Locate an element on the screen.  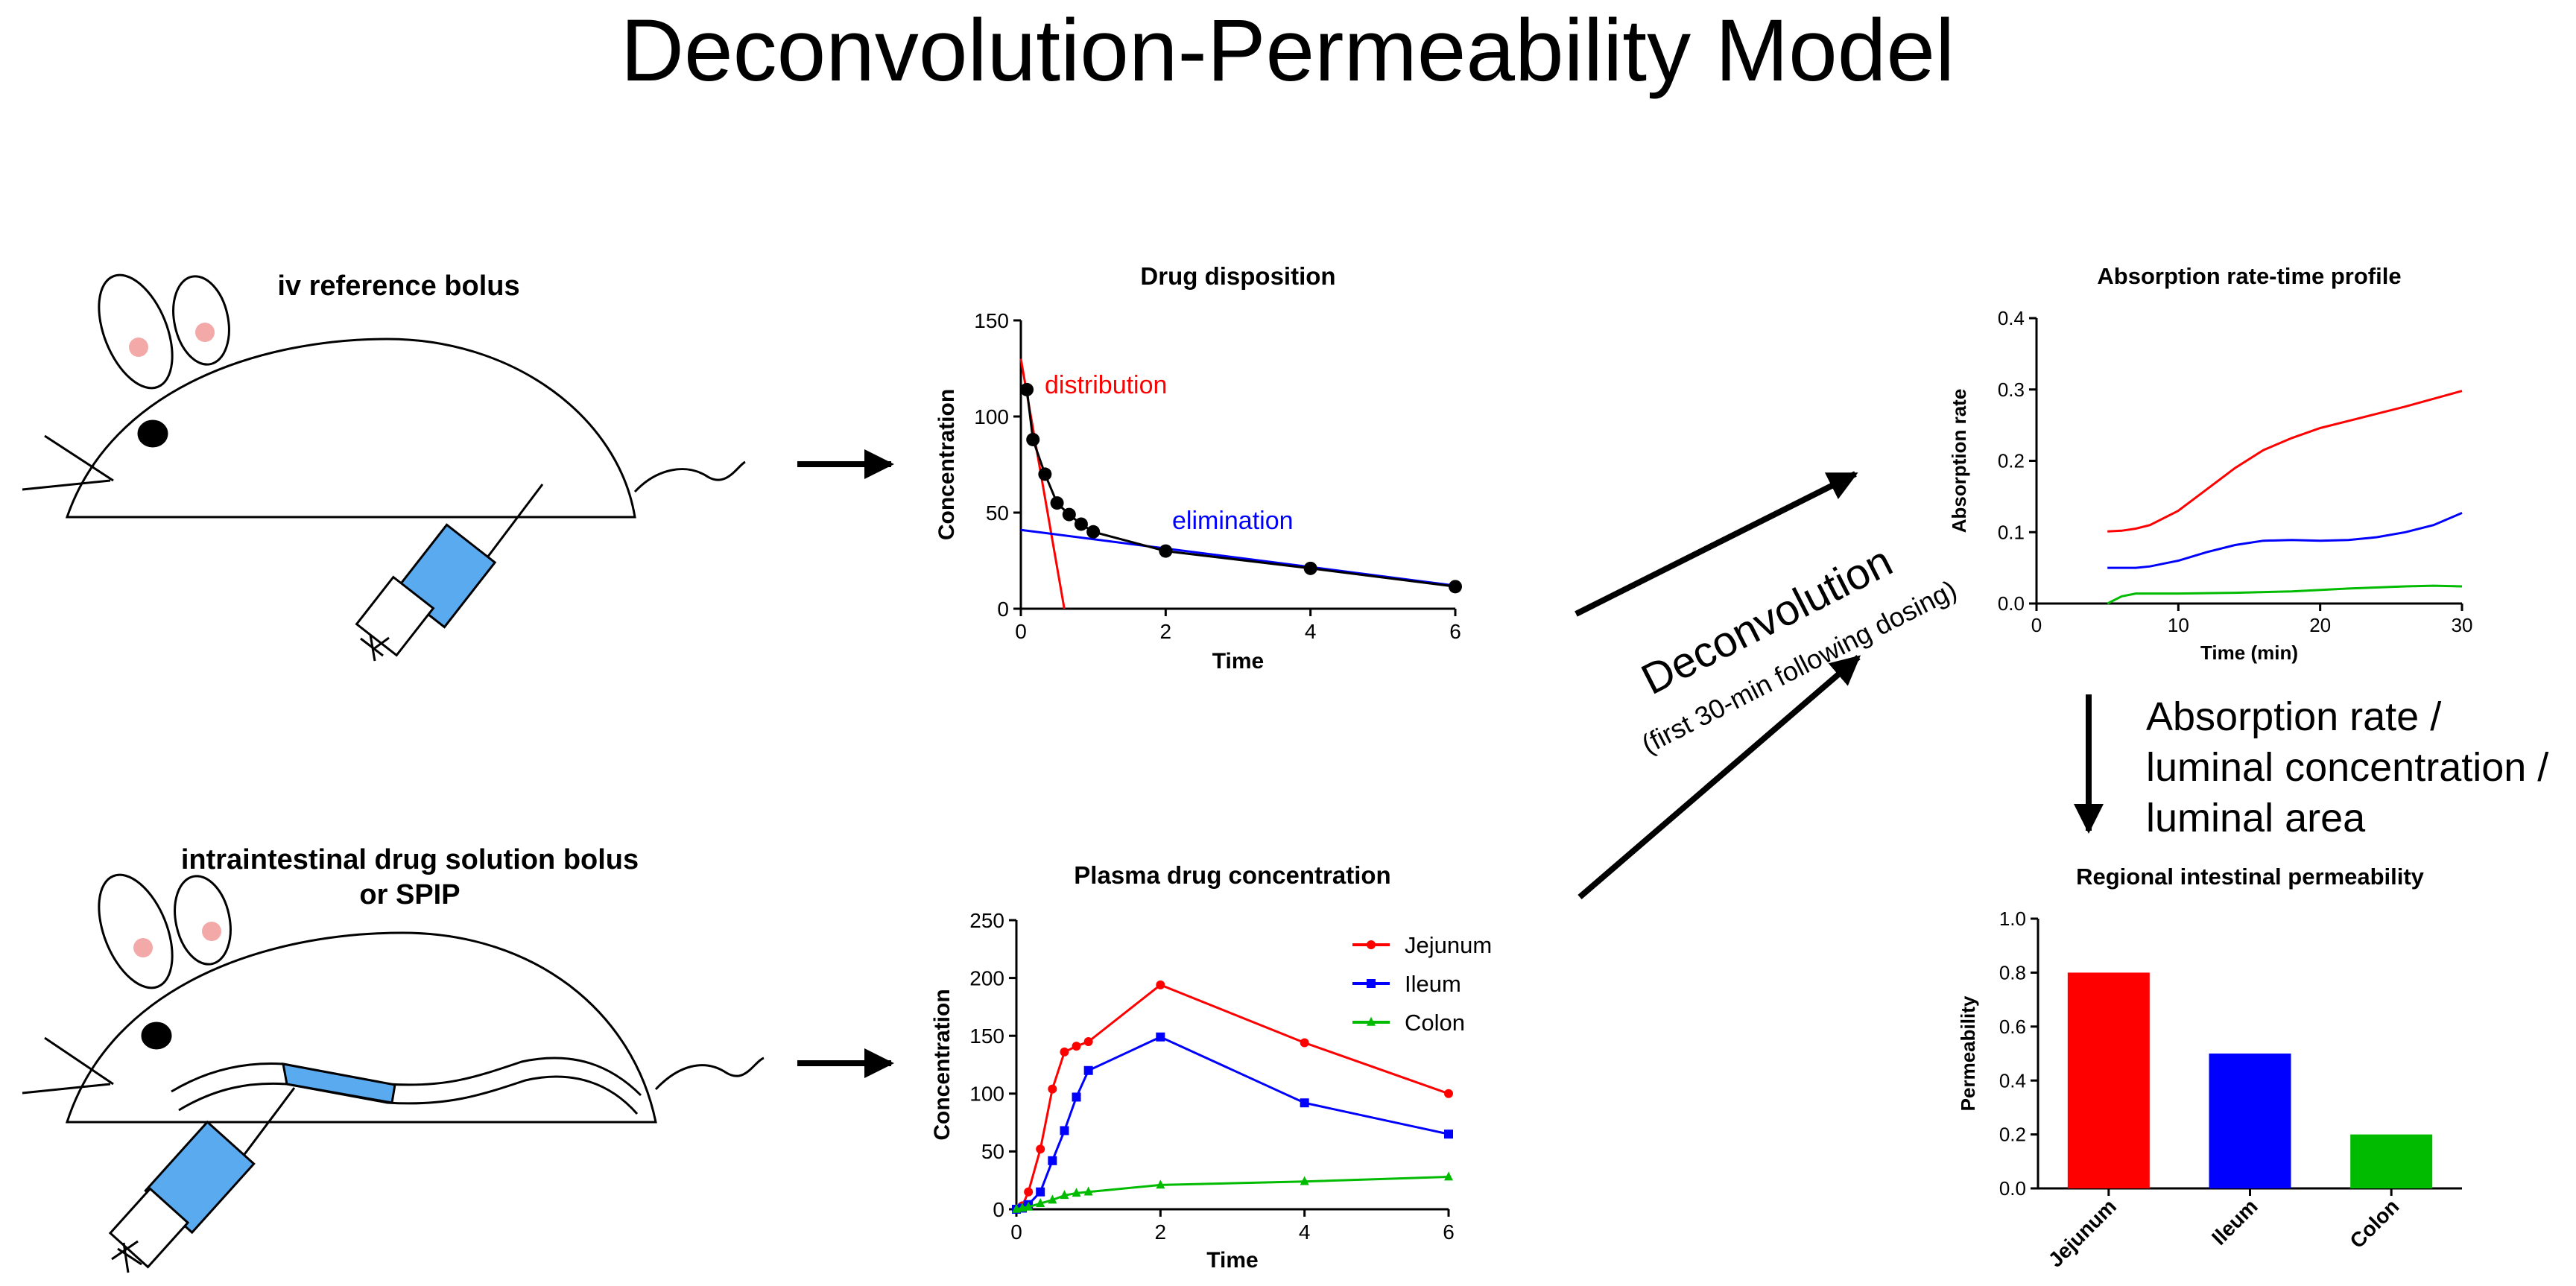
intestinal-label-line2: or SPIP is located at coordinates (409, 894).